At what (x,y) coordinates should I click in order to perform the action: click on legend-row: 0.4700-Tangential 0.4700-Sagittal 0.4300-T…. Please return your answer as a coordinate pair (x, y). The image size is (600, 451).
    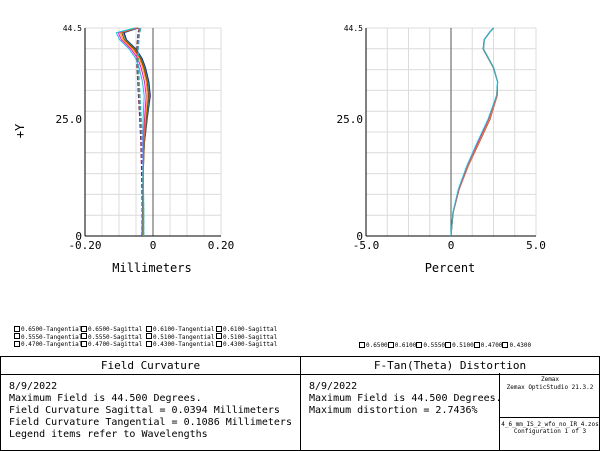
    Looking at the image, I should click on (146, 344).